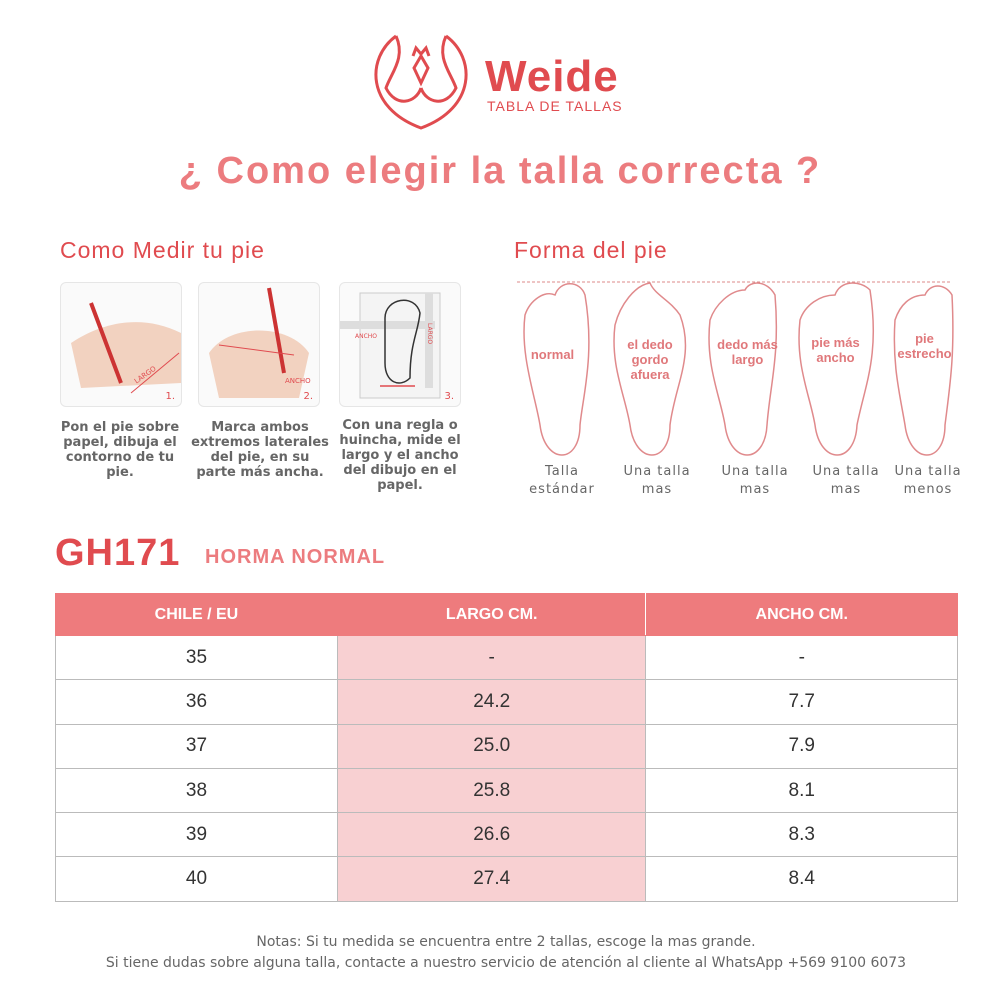 Image resolution: width=1000 pixels, height=1000 pixels. Describe the element at coordinates (552, 354) in the screenshot. I see `foot-label-normal: normal` at that location.